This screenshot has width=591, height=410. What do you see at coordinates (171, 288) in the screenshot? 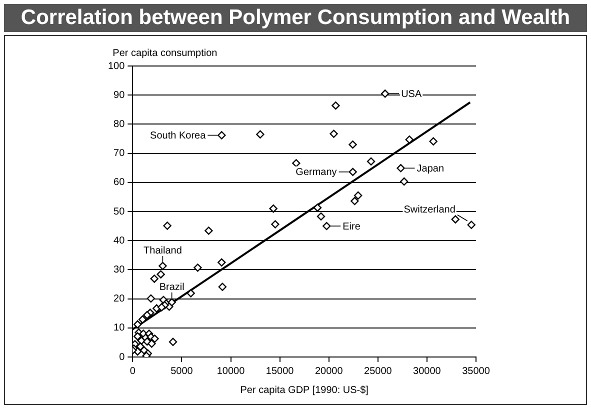
I see `annotation: Brazil` at bounding box center [171, 288].